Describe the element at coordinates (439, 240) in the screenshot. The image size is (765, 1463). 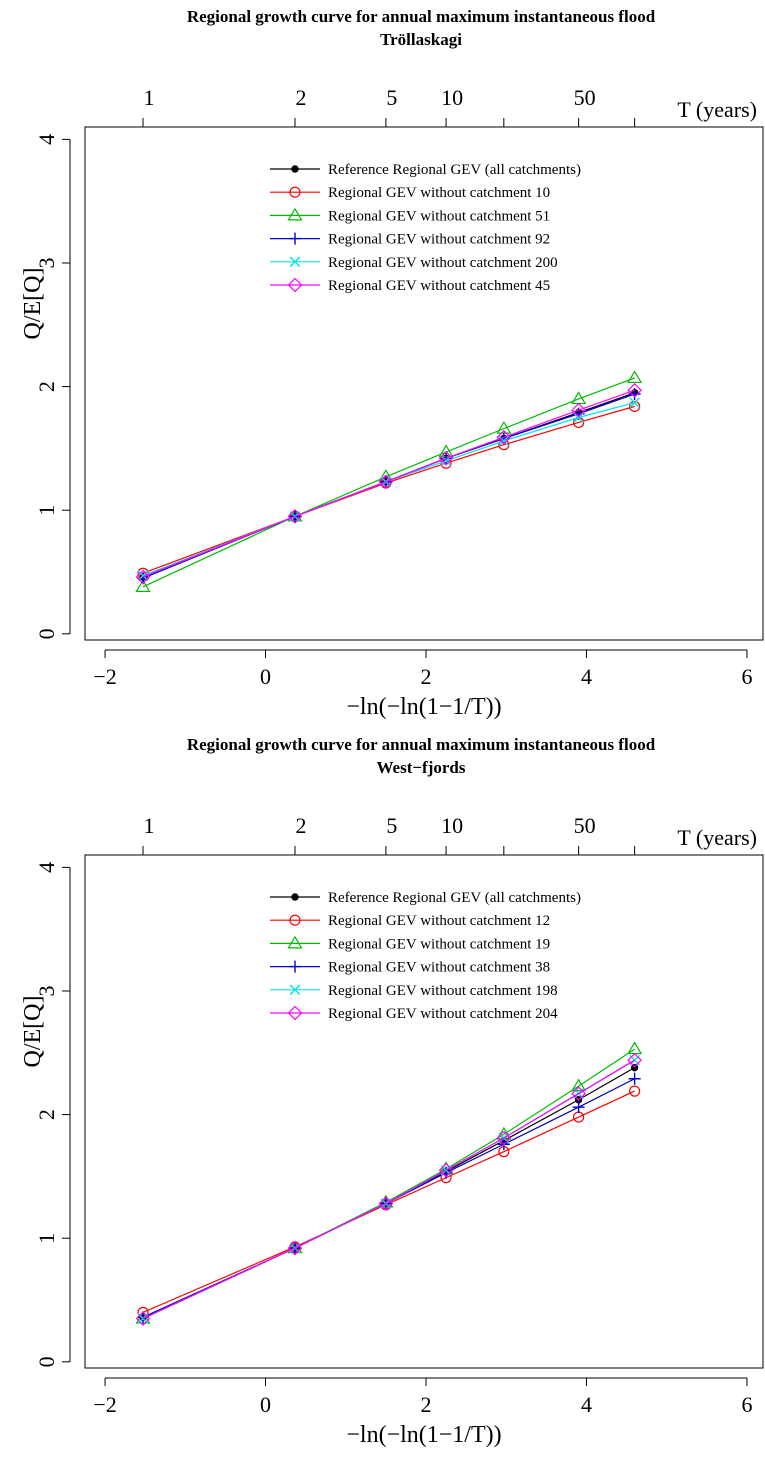
I see `legend-label: Regional GEV without catchment 92` at that location.